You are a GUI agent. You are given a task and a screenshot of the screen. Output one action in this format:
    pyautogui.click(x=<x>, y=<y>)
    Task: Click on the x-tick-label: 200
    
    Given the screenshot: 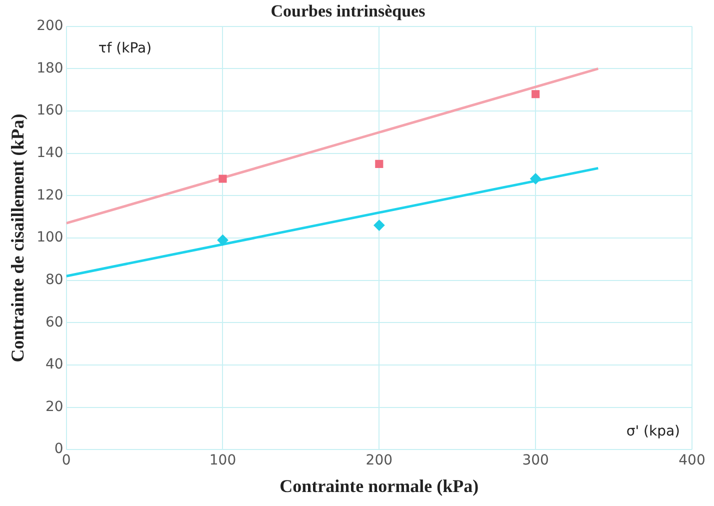 What is the action you would take?
    pyautogui.click(x=379, y=460)
    